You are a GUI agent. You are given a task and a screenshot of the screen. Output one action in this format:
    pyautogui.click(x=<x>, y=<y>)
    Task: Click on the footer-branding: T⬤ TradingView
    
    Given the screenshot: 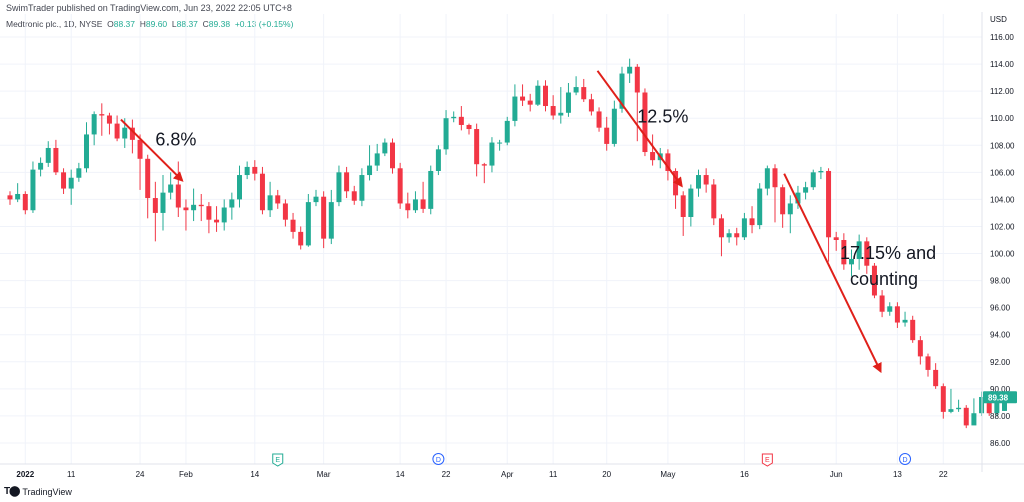 What is the action you would take?
    pyautogui.click(x=38, y=491)
    